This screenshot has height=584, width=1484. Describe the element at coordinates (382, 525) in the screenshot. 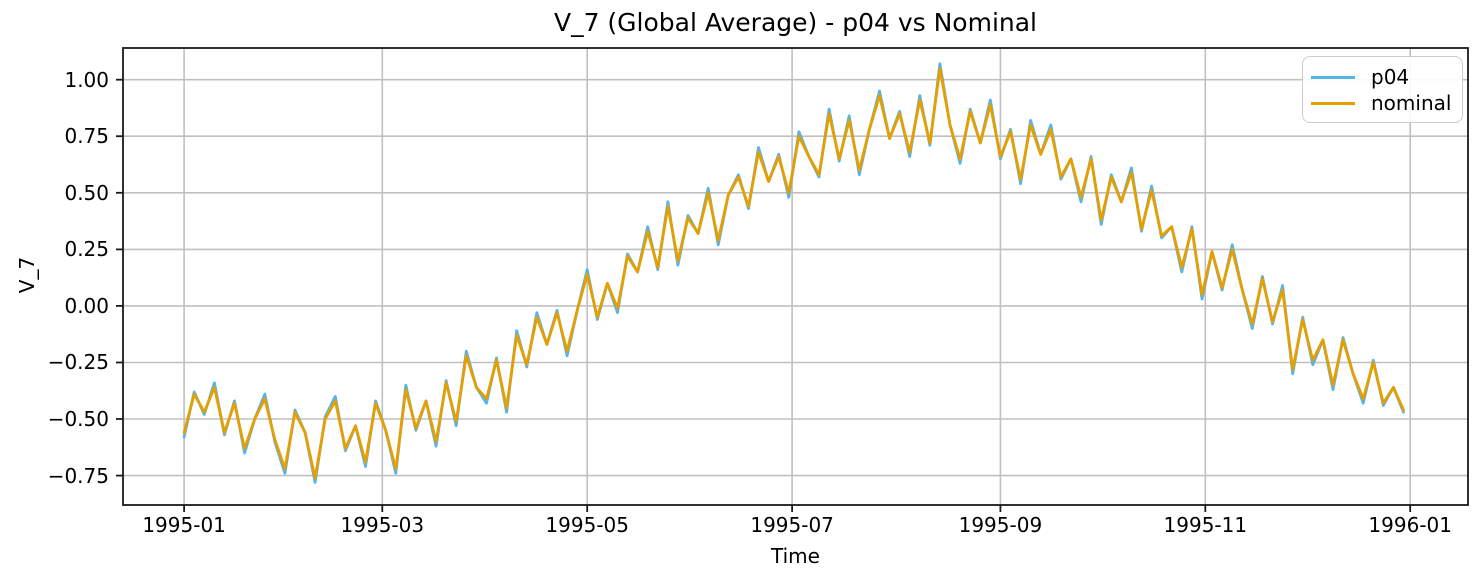

I see `x-tick-label: 1995-03` at that location.